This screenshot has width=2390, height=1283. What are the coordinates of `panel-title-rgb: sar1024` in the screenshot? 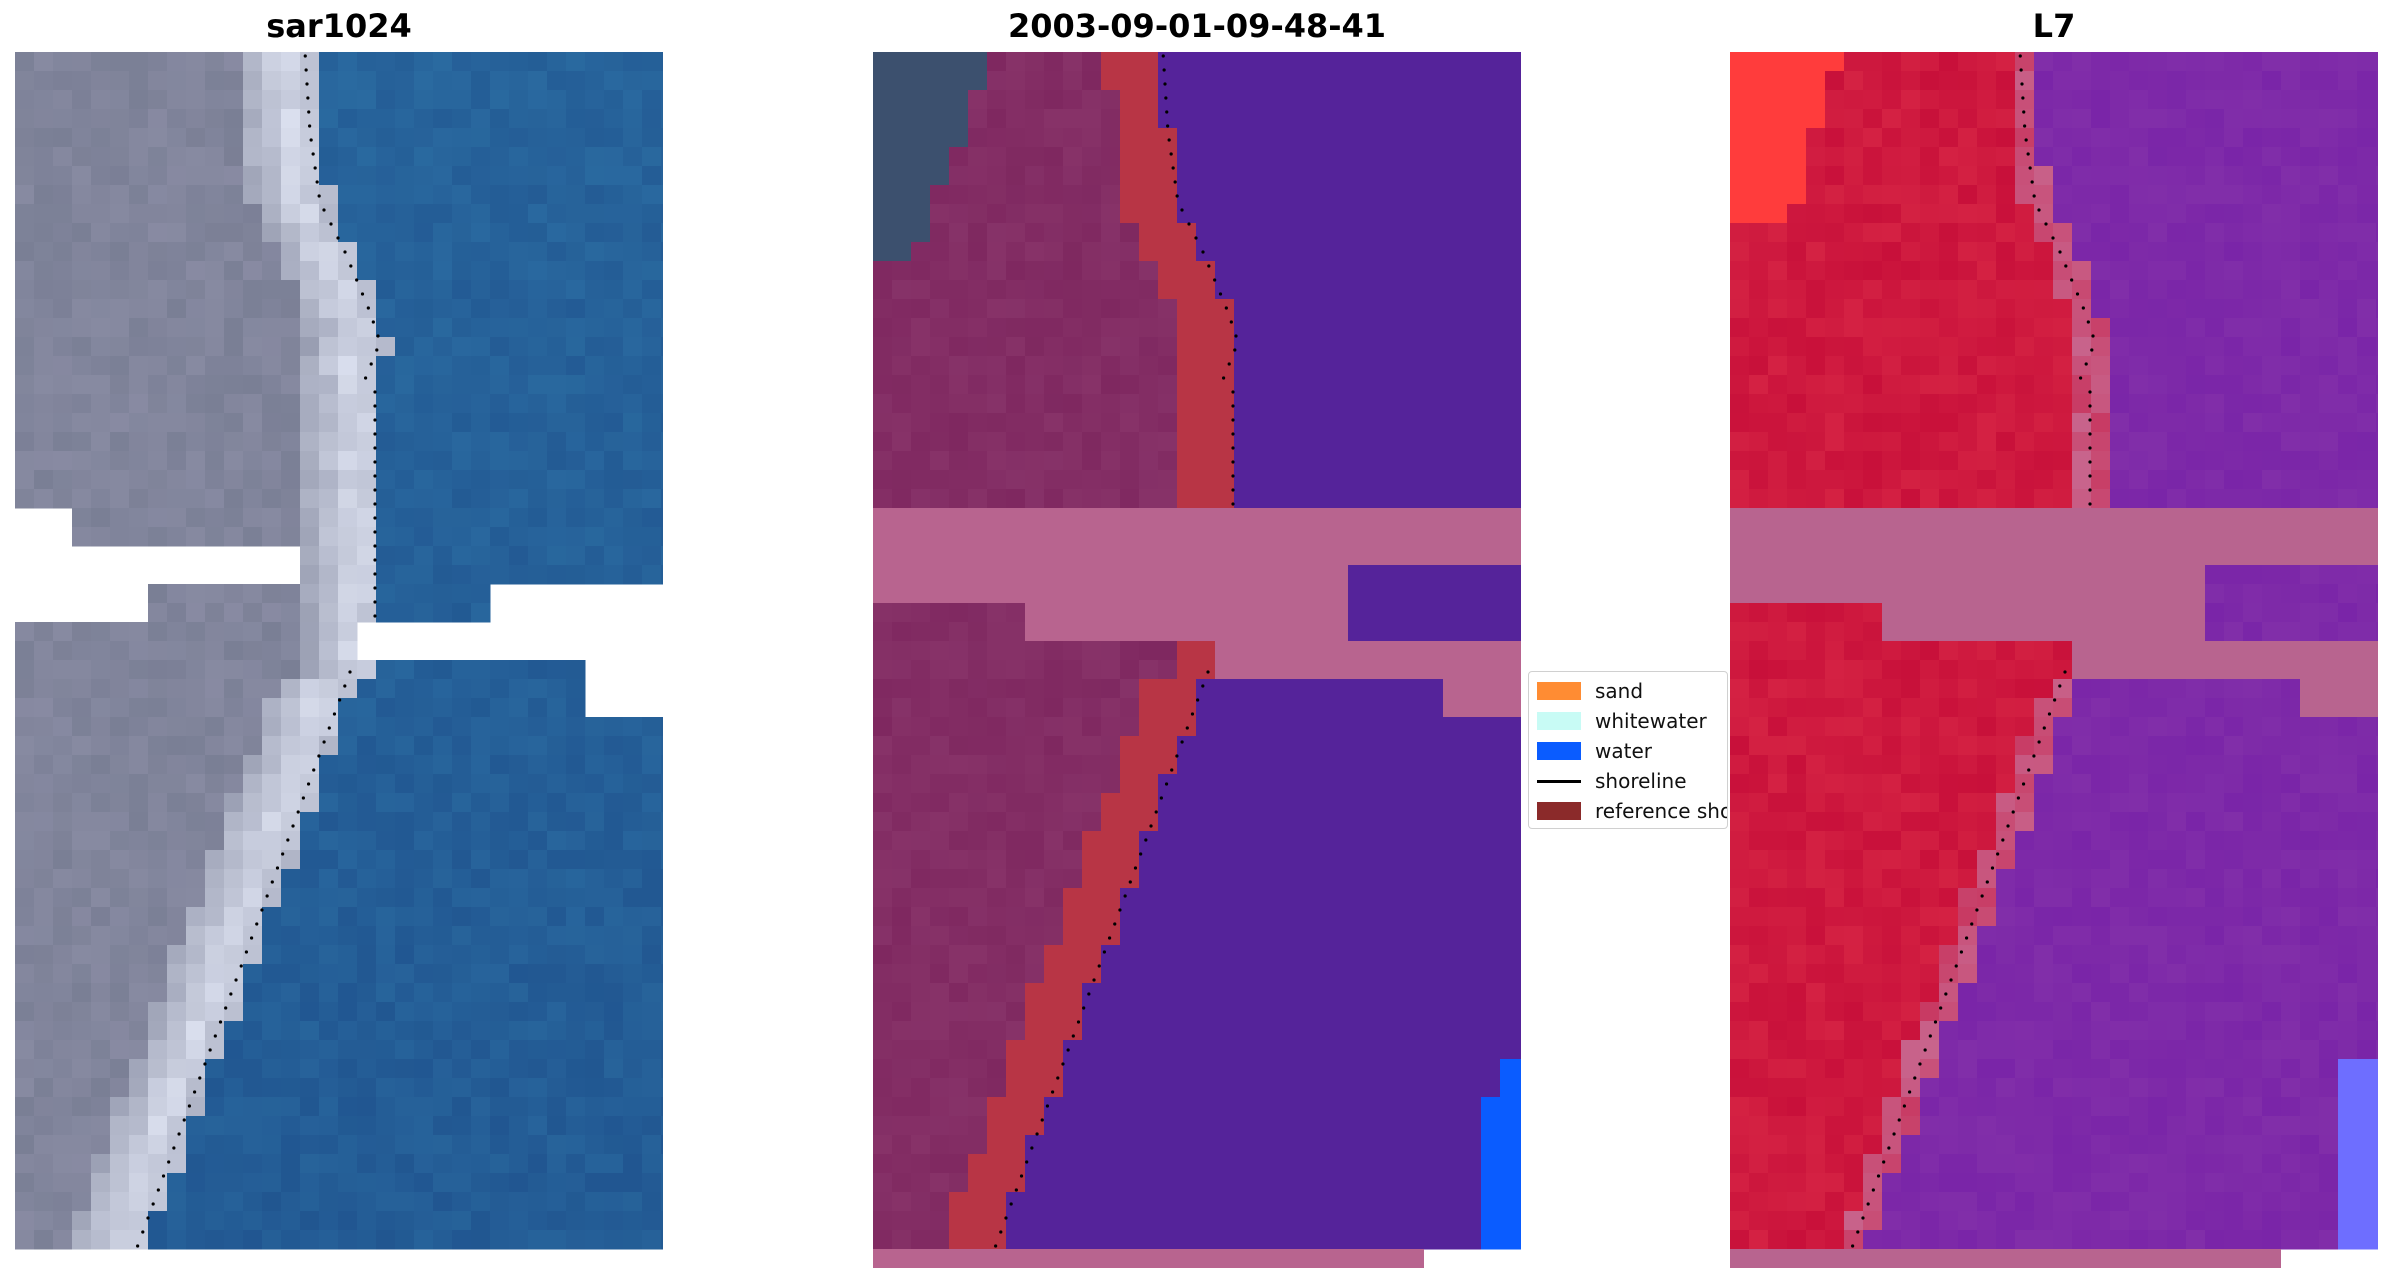 It's located at (339, 26).